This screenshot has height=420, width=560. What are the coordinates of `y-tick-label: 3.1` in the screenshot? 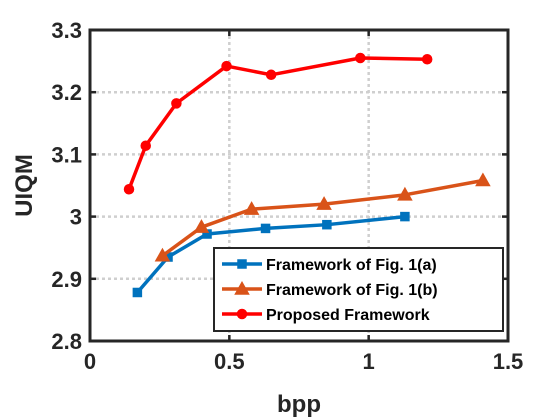 It's located at (66, 154).